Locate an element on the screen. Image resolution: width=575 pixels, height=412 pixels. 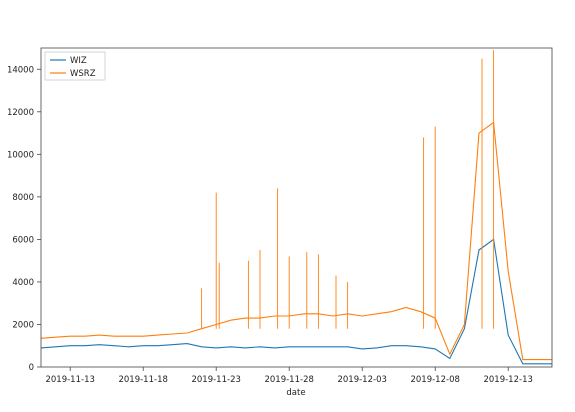
x-axis-title: date is located at coordinates (295, 393).